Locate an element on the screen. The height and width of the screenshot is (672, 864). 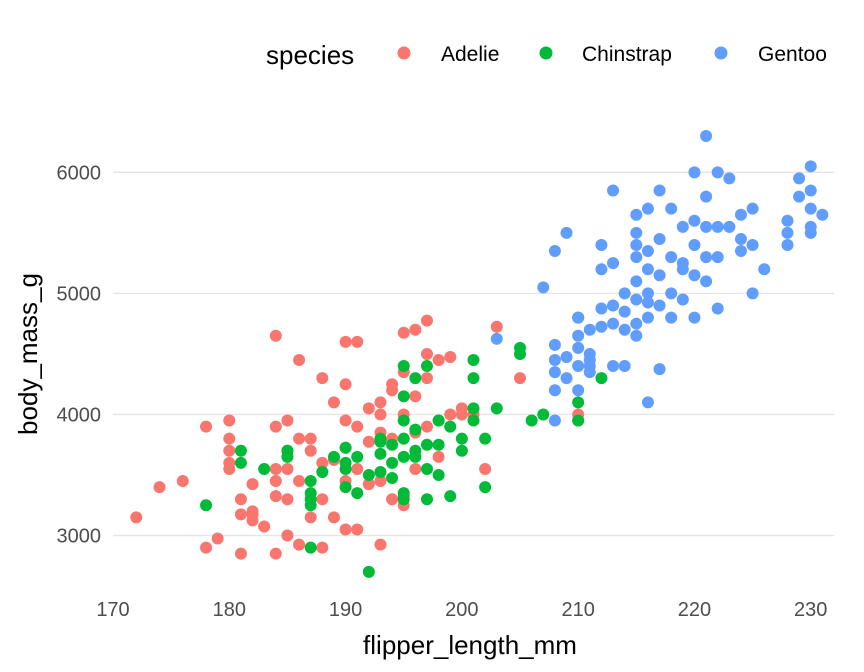
legend-item-chinstrap: Chinstrap is located at coordinates (605, 54).